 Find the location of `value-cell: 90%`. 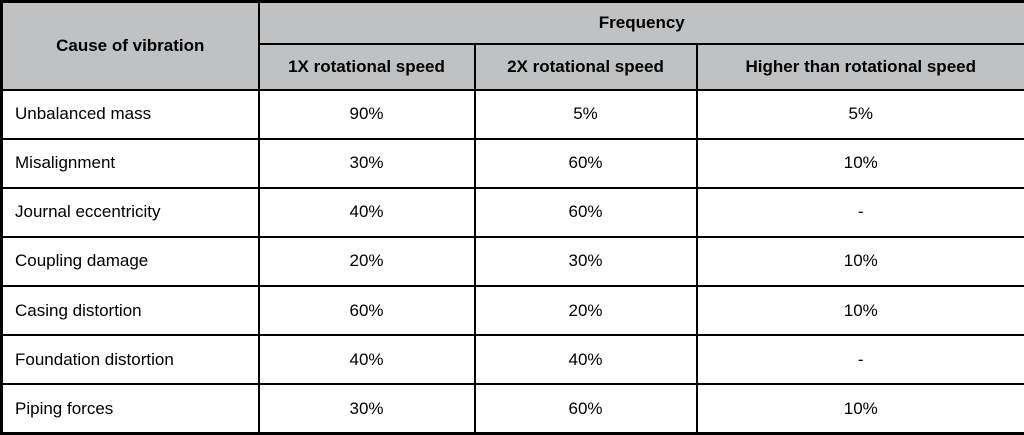

value-cell: 90% is located at coordinates (366, 114).